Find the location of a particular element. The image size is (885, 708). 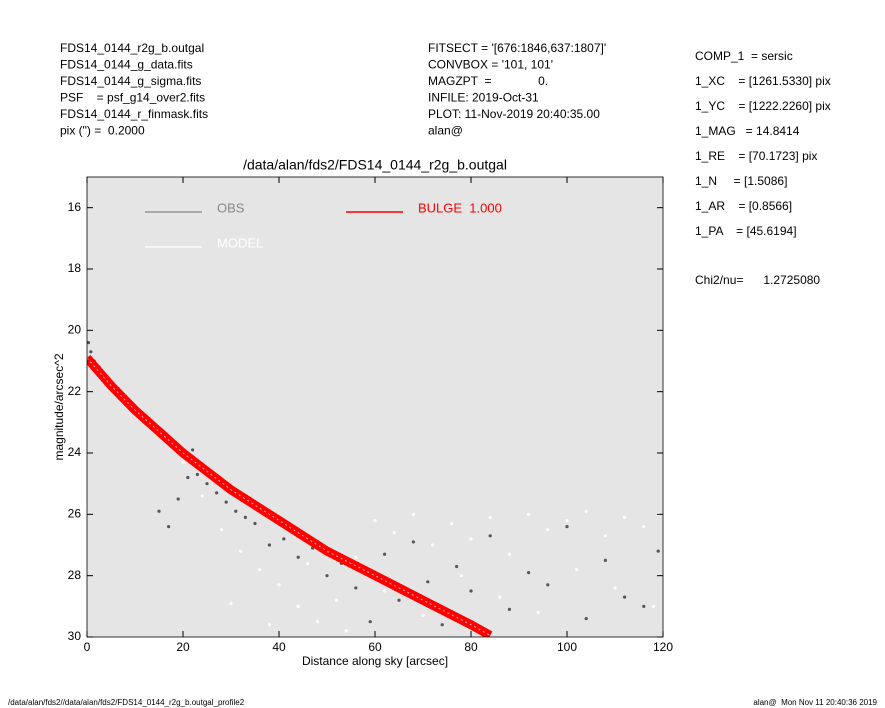

x-tick-label: 20 is located at coordinates (183, 647).